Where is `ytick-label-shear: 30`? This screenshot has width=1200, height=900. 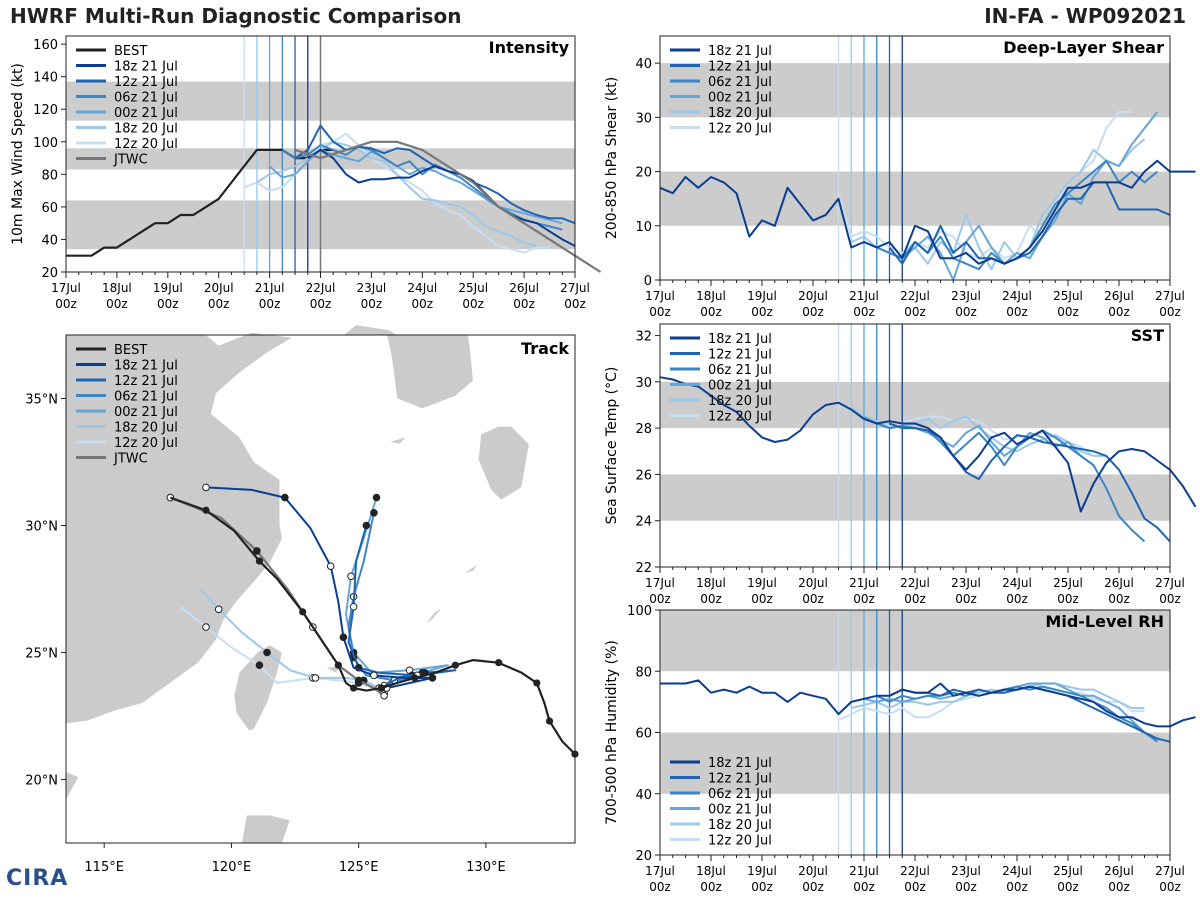
ytick-label-shear: 30 is located at coordinates (643, 118).